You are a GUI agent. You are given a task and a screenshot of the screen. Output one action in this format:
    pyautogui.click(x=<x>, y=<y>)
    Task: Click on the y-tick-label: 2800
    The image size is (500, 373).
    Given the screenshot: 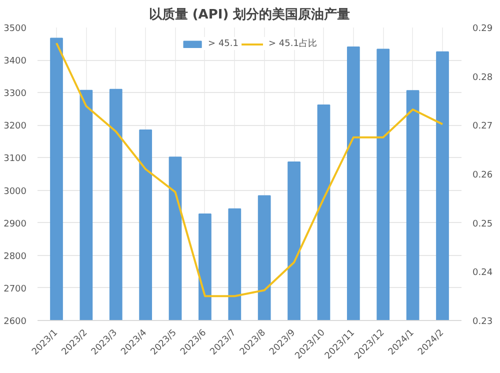 What is the action you would take?
    pyautogui.click(x=15, y=257)
    